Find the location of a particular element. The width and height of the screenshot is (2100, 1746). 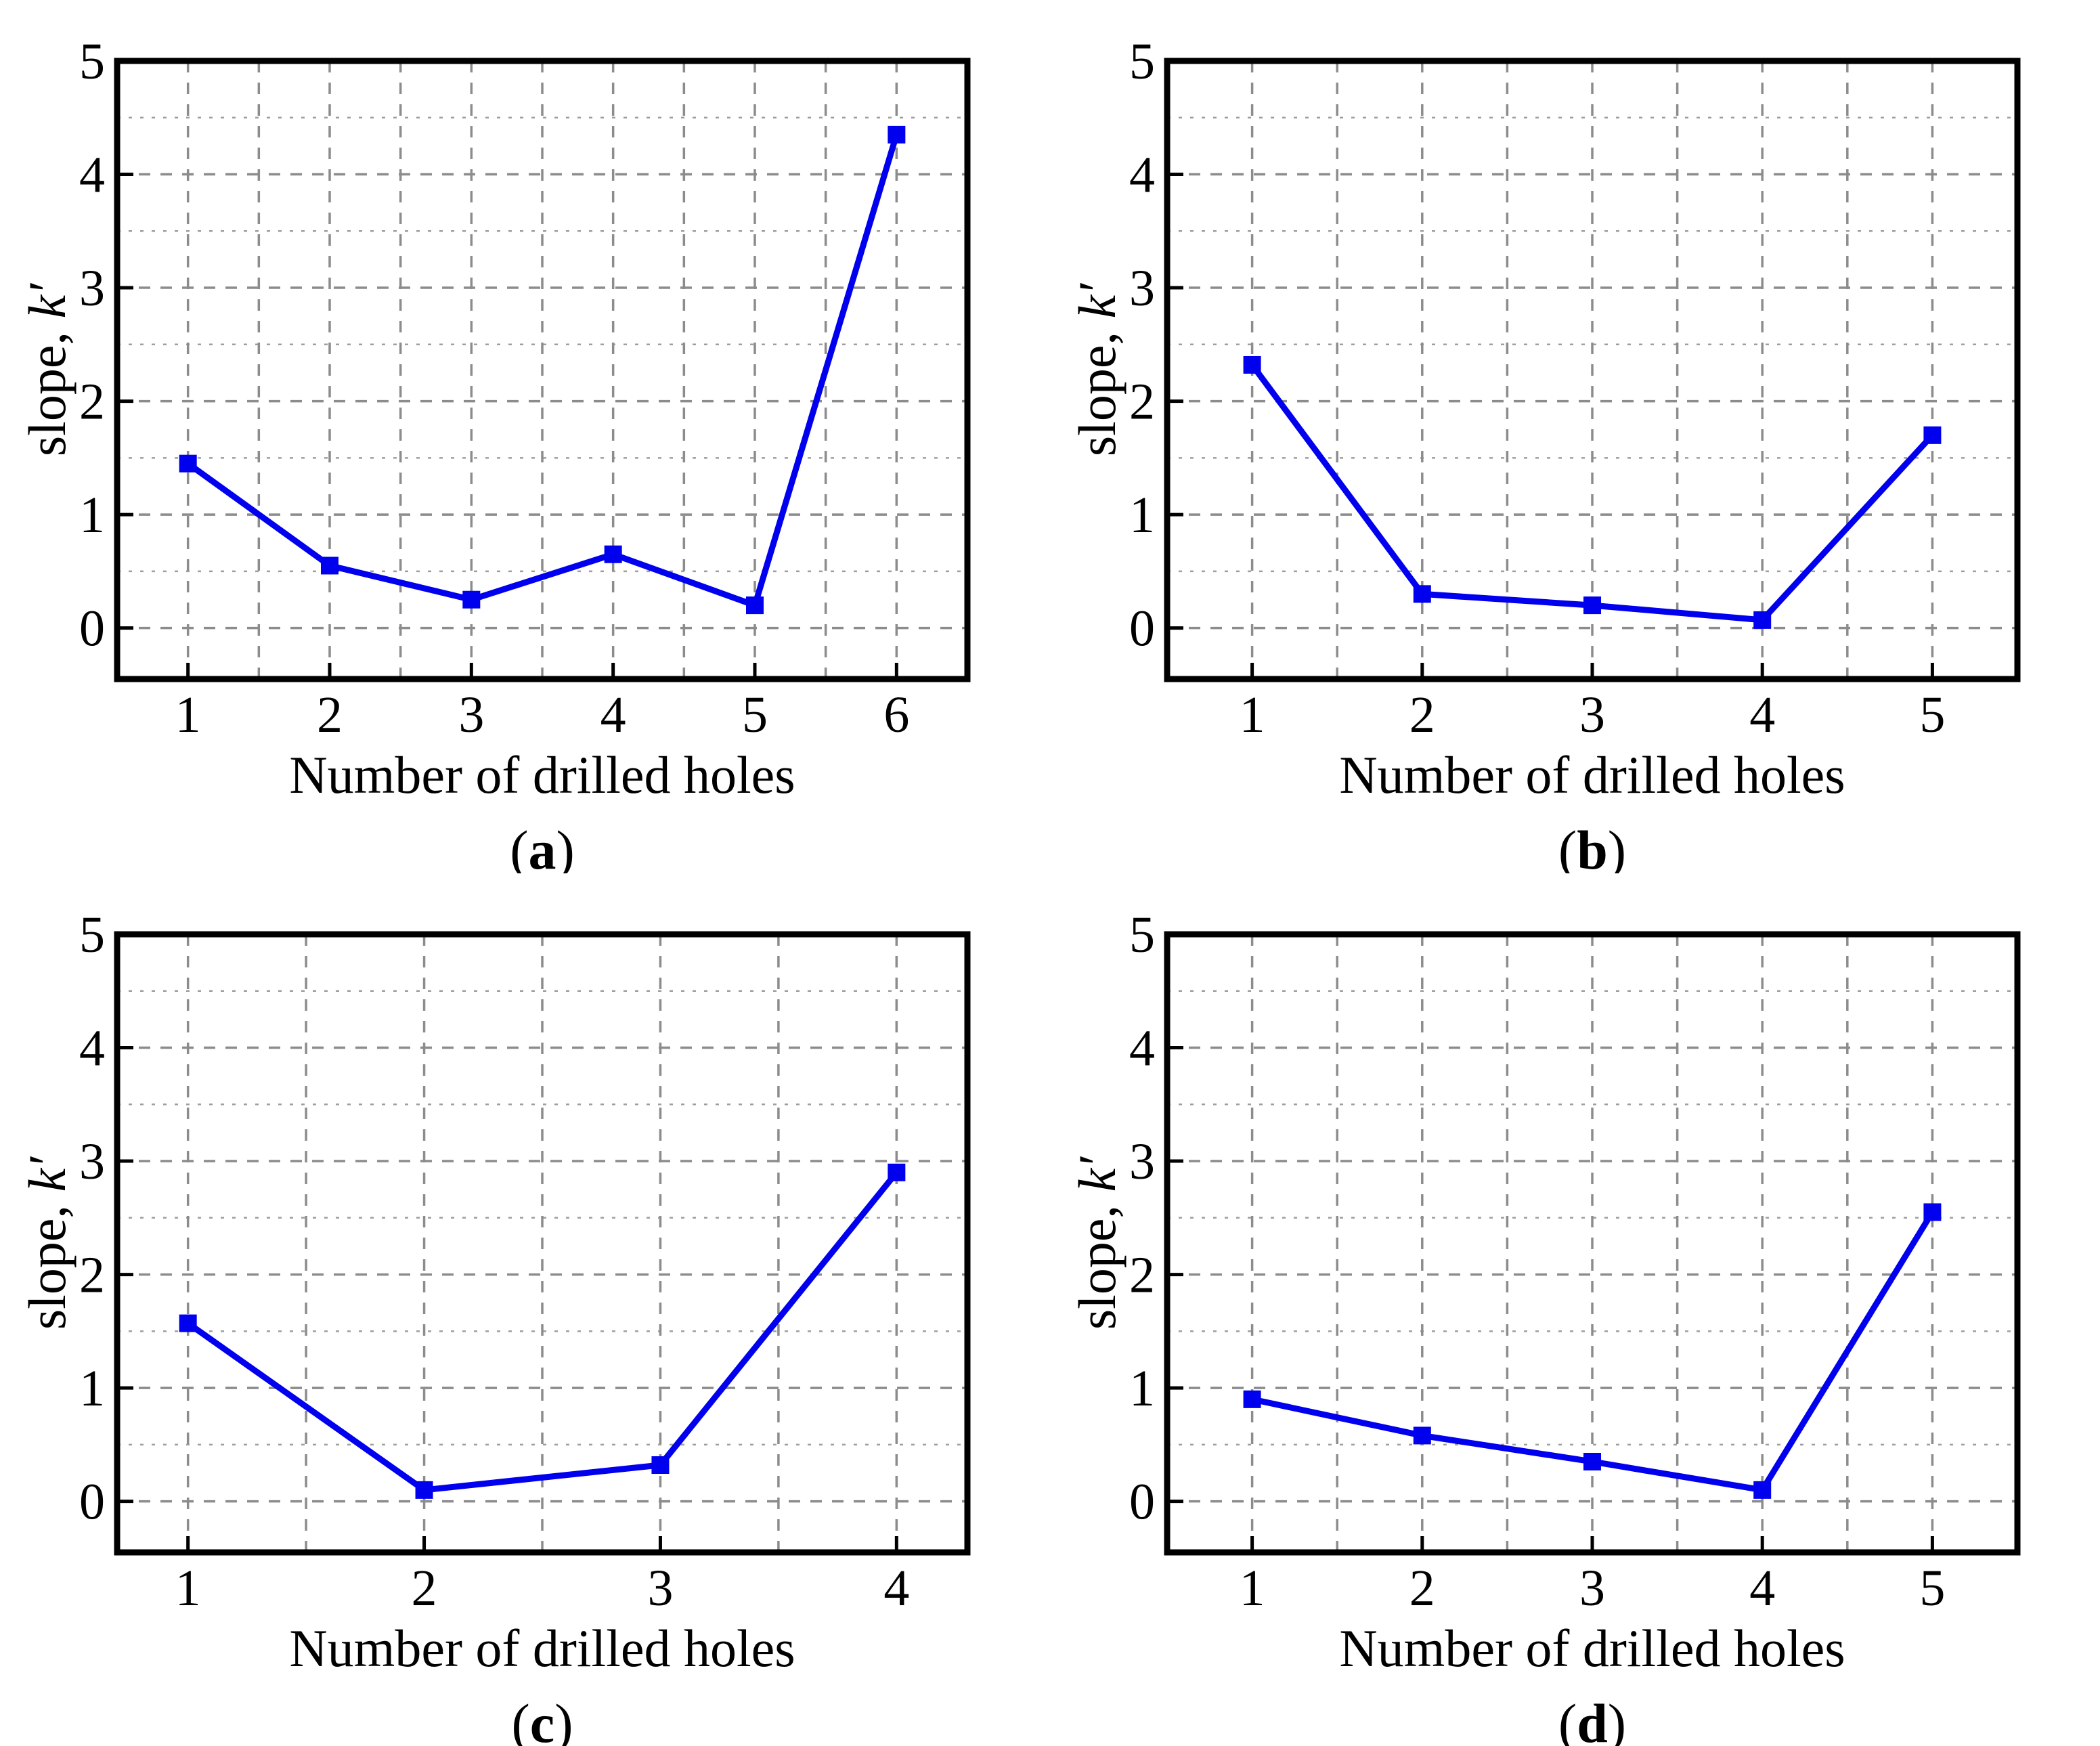

subplot-caption: (c) is located at coordinates (542, 1719).